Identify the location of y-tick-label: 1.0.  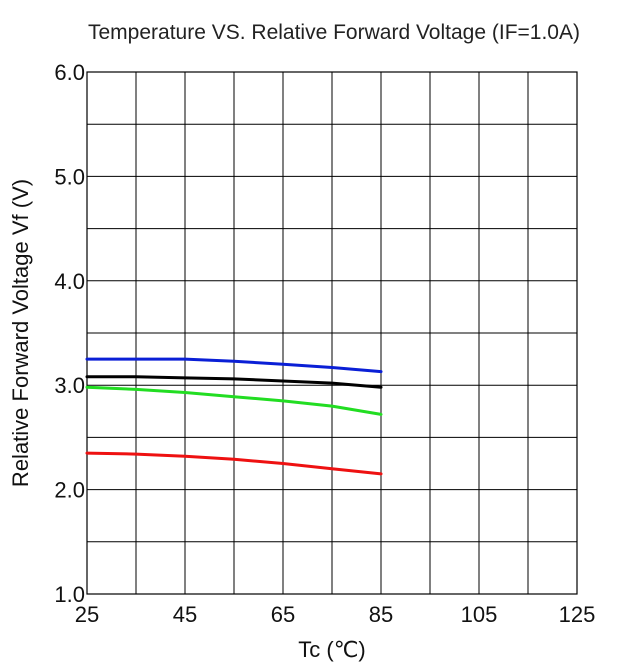
(69, 594).